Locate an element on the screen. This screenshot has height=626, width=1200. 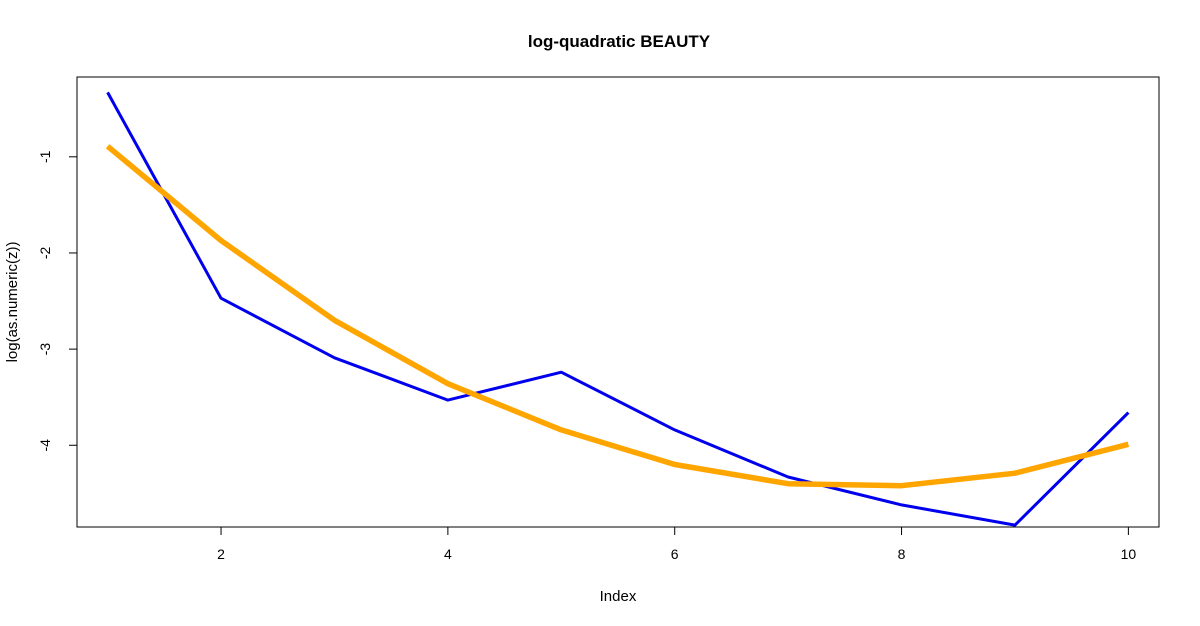
x-tick-label: 4 is located at coordinates (448, 554).